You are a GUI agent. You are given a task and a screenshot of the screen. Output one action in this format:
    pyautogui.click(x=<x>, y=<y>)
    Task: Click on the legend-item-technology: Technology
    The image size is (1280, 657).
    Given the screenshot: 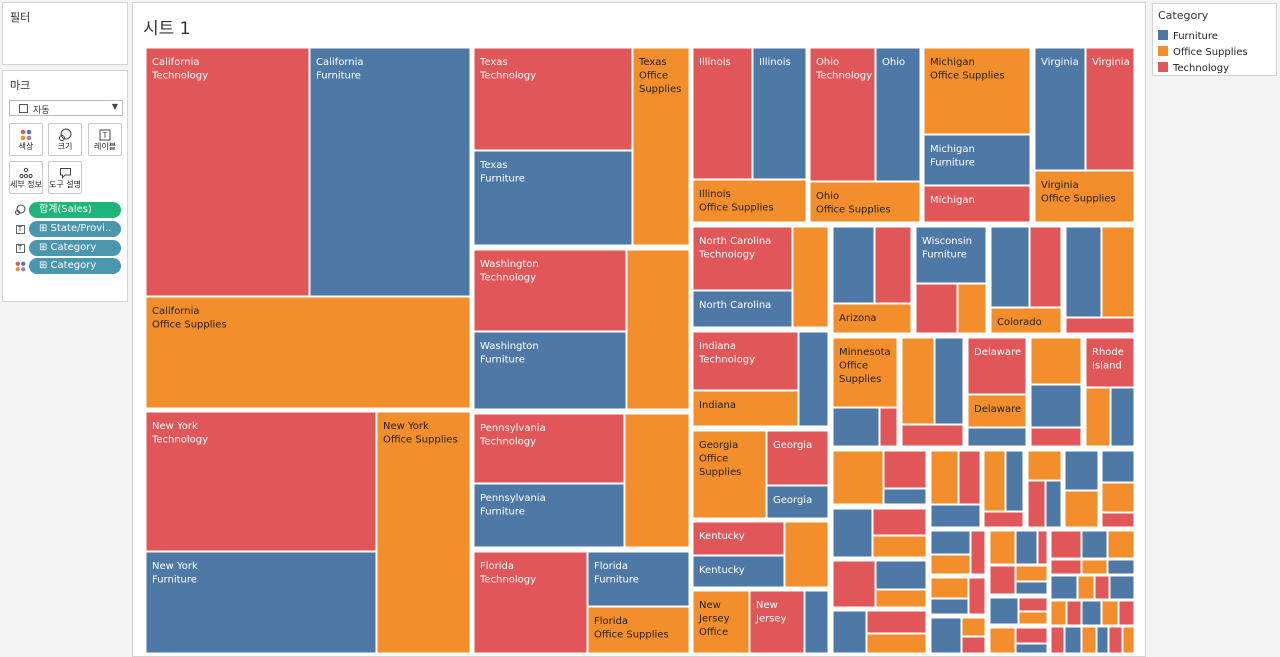 What is the action you would take?
    pyautogui.click(x=1193, y=68)
    